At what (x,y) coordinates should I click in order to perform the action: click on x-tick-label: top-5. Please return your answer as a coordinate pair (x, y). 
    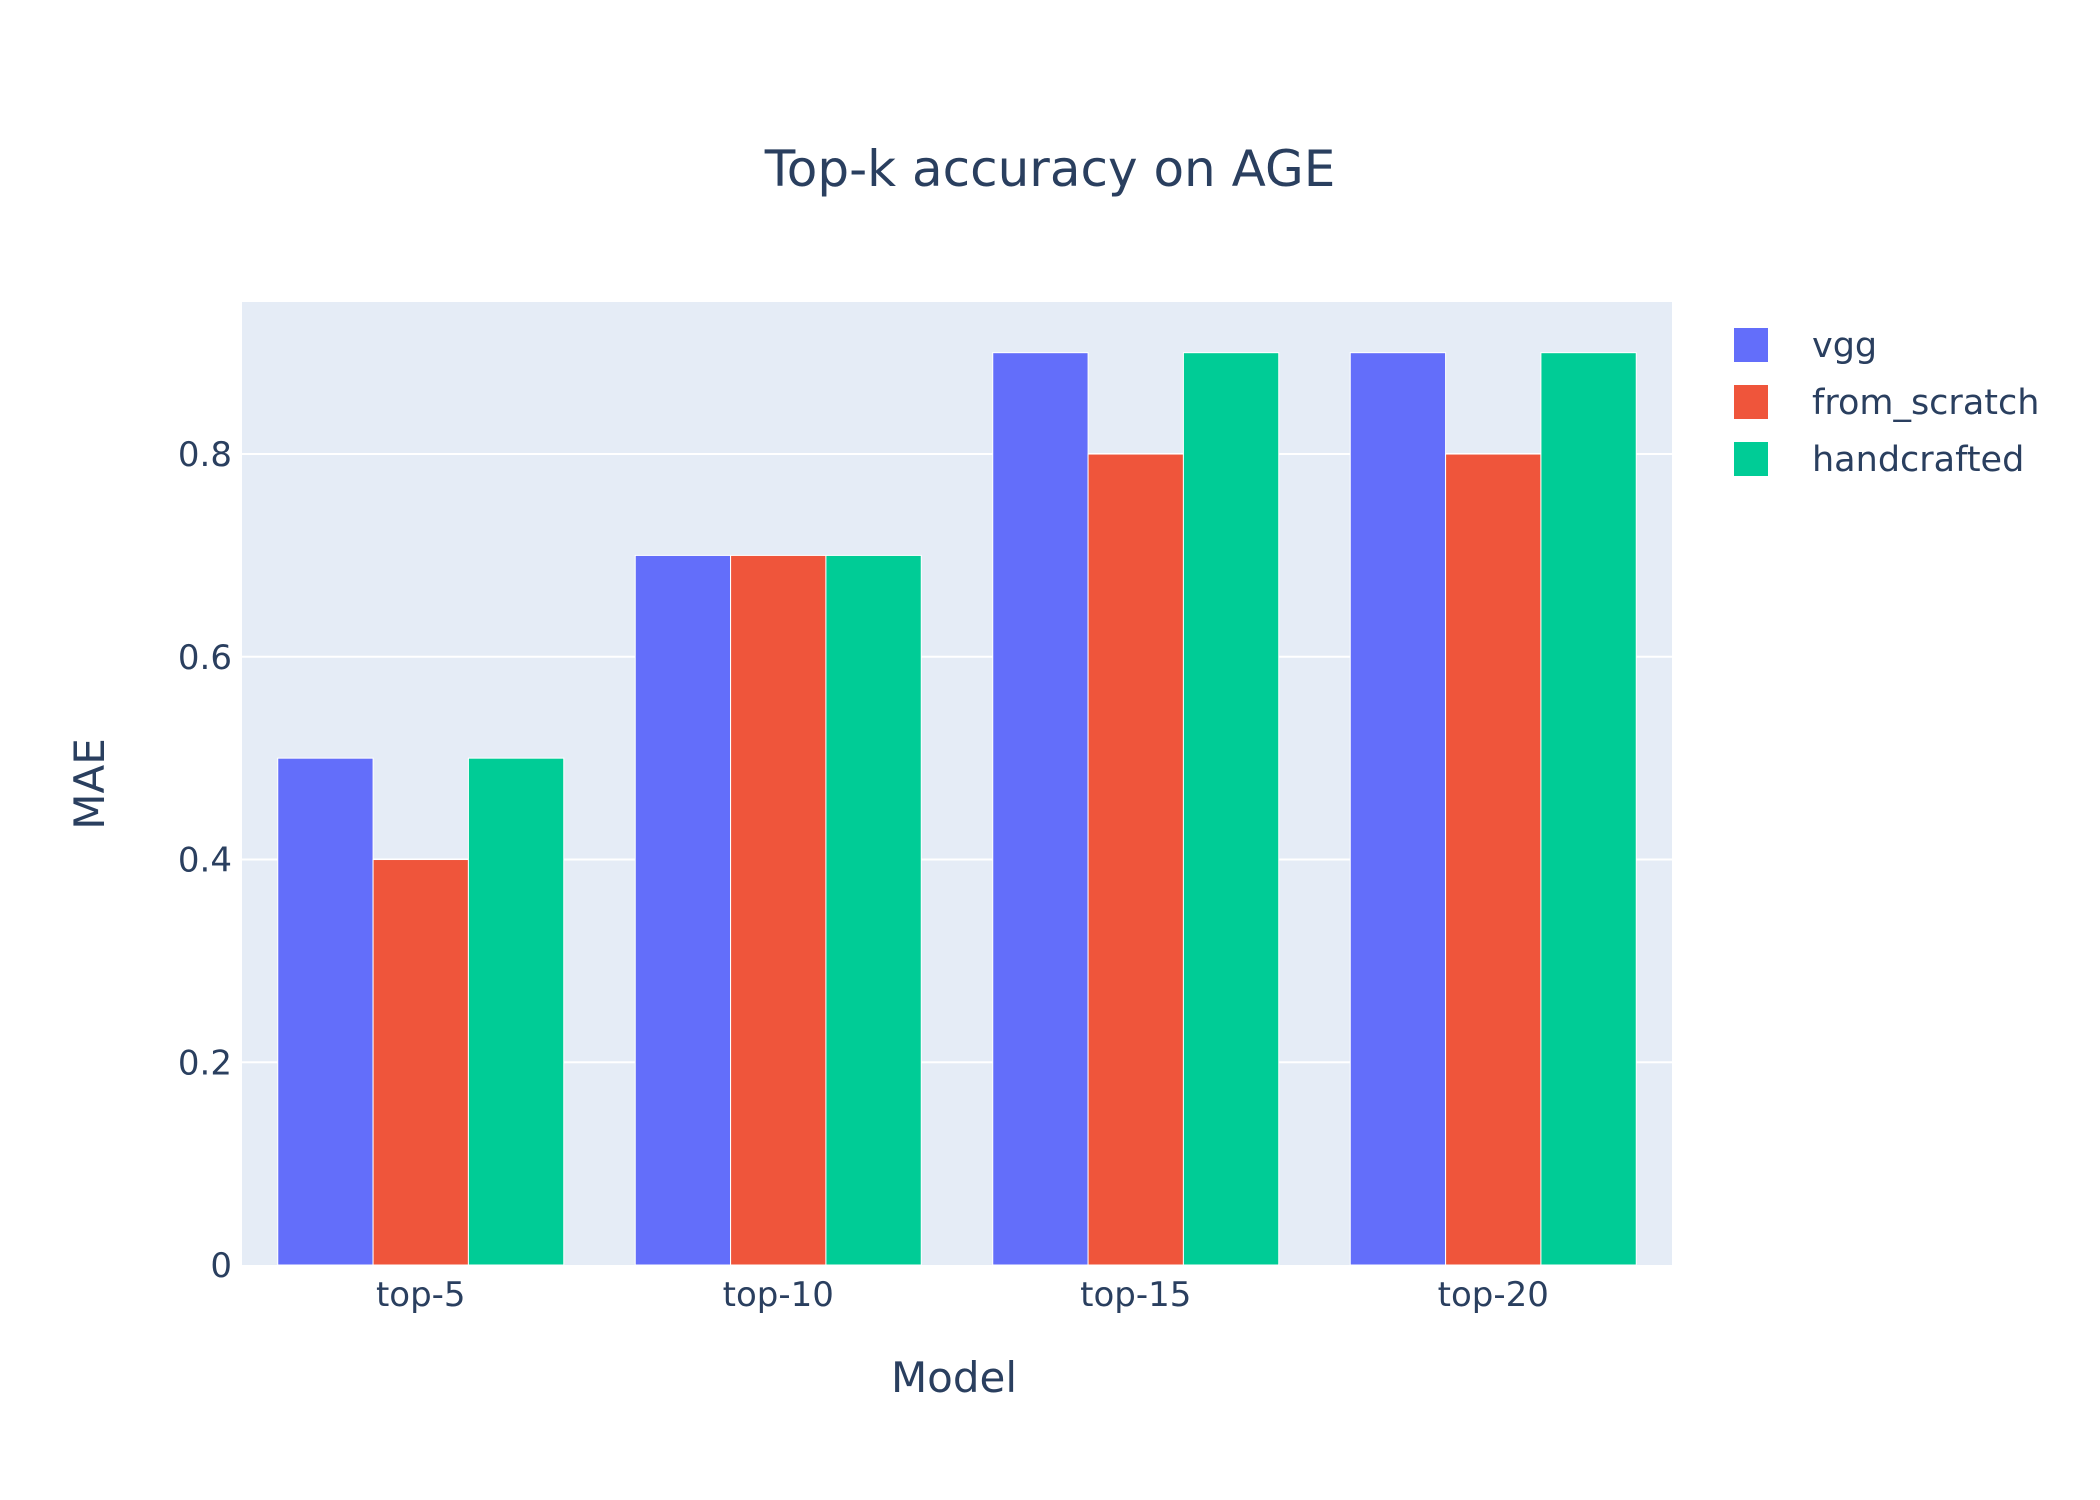
    Looking at the image, I should click on (421, 1295).